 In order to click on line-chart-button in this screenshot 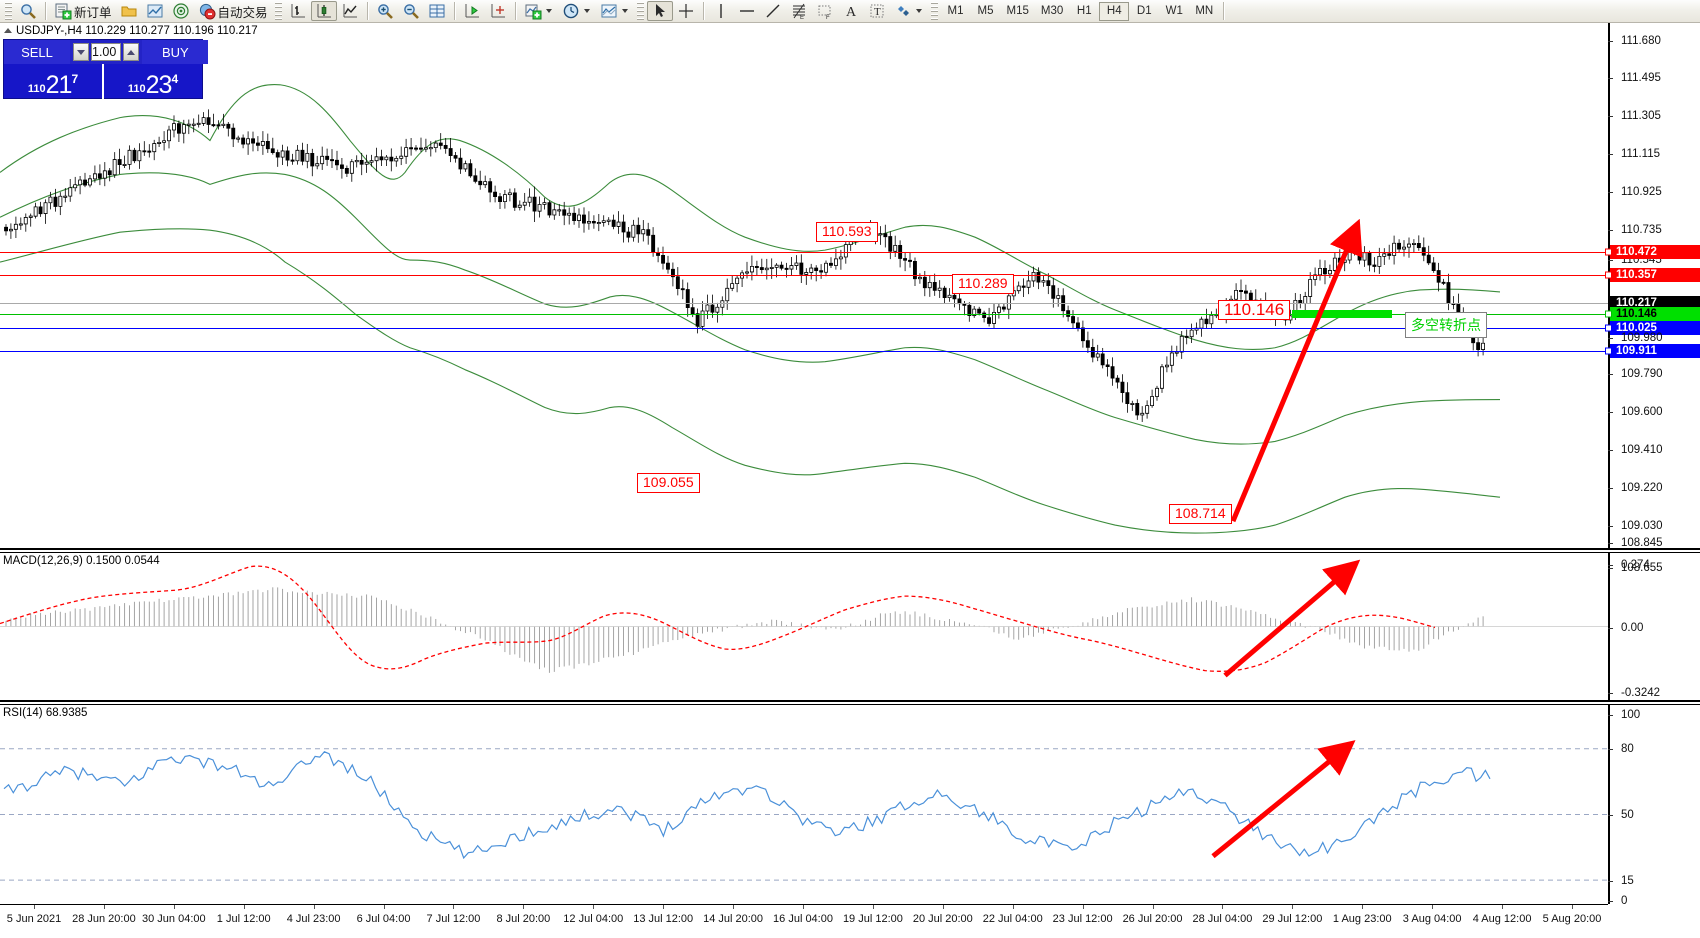, I will do `click(350, 11)`.